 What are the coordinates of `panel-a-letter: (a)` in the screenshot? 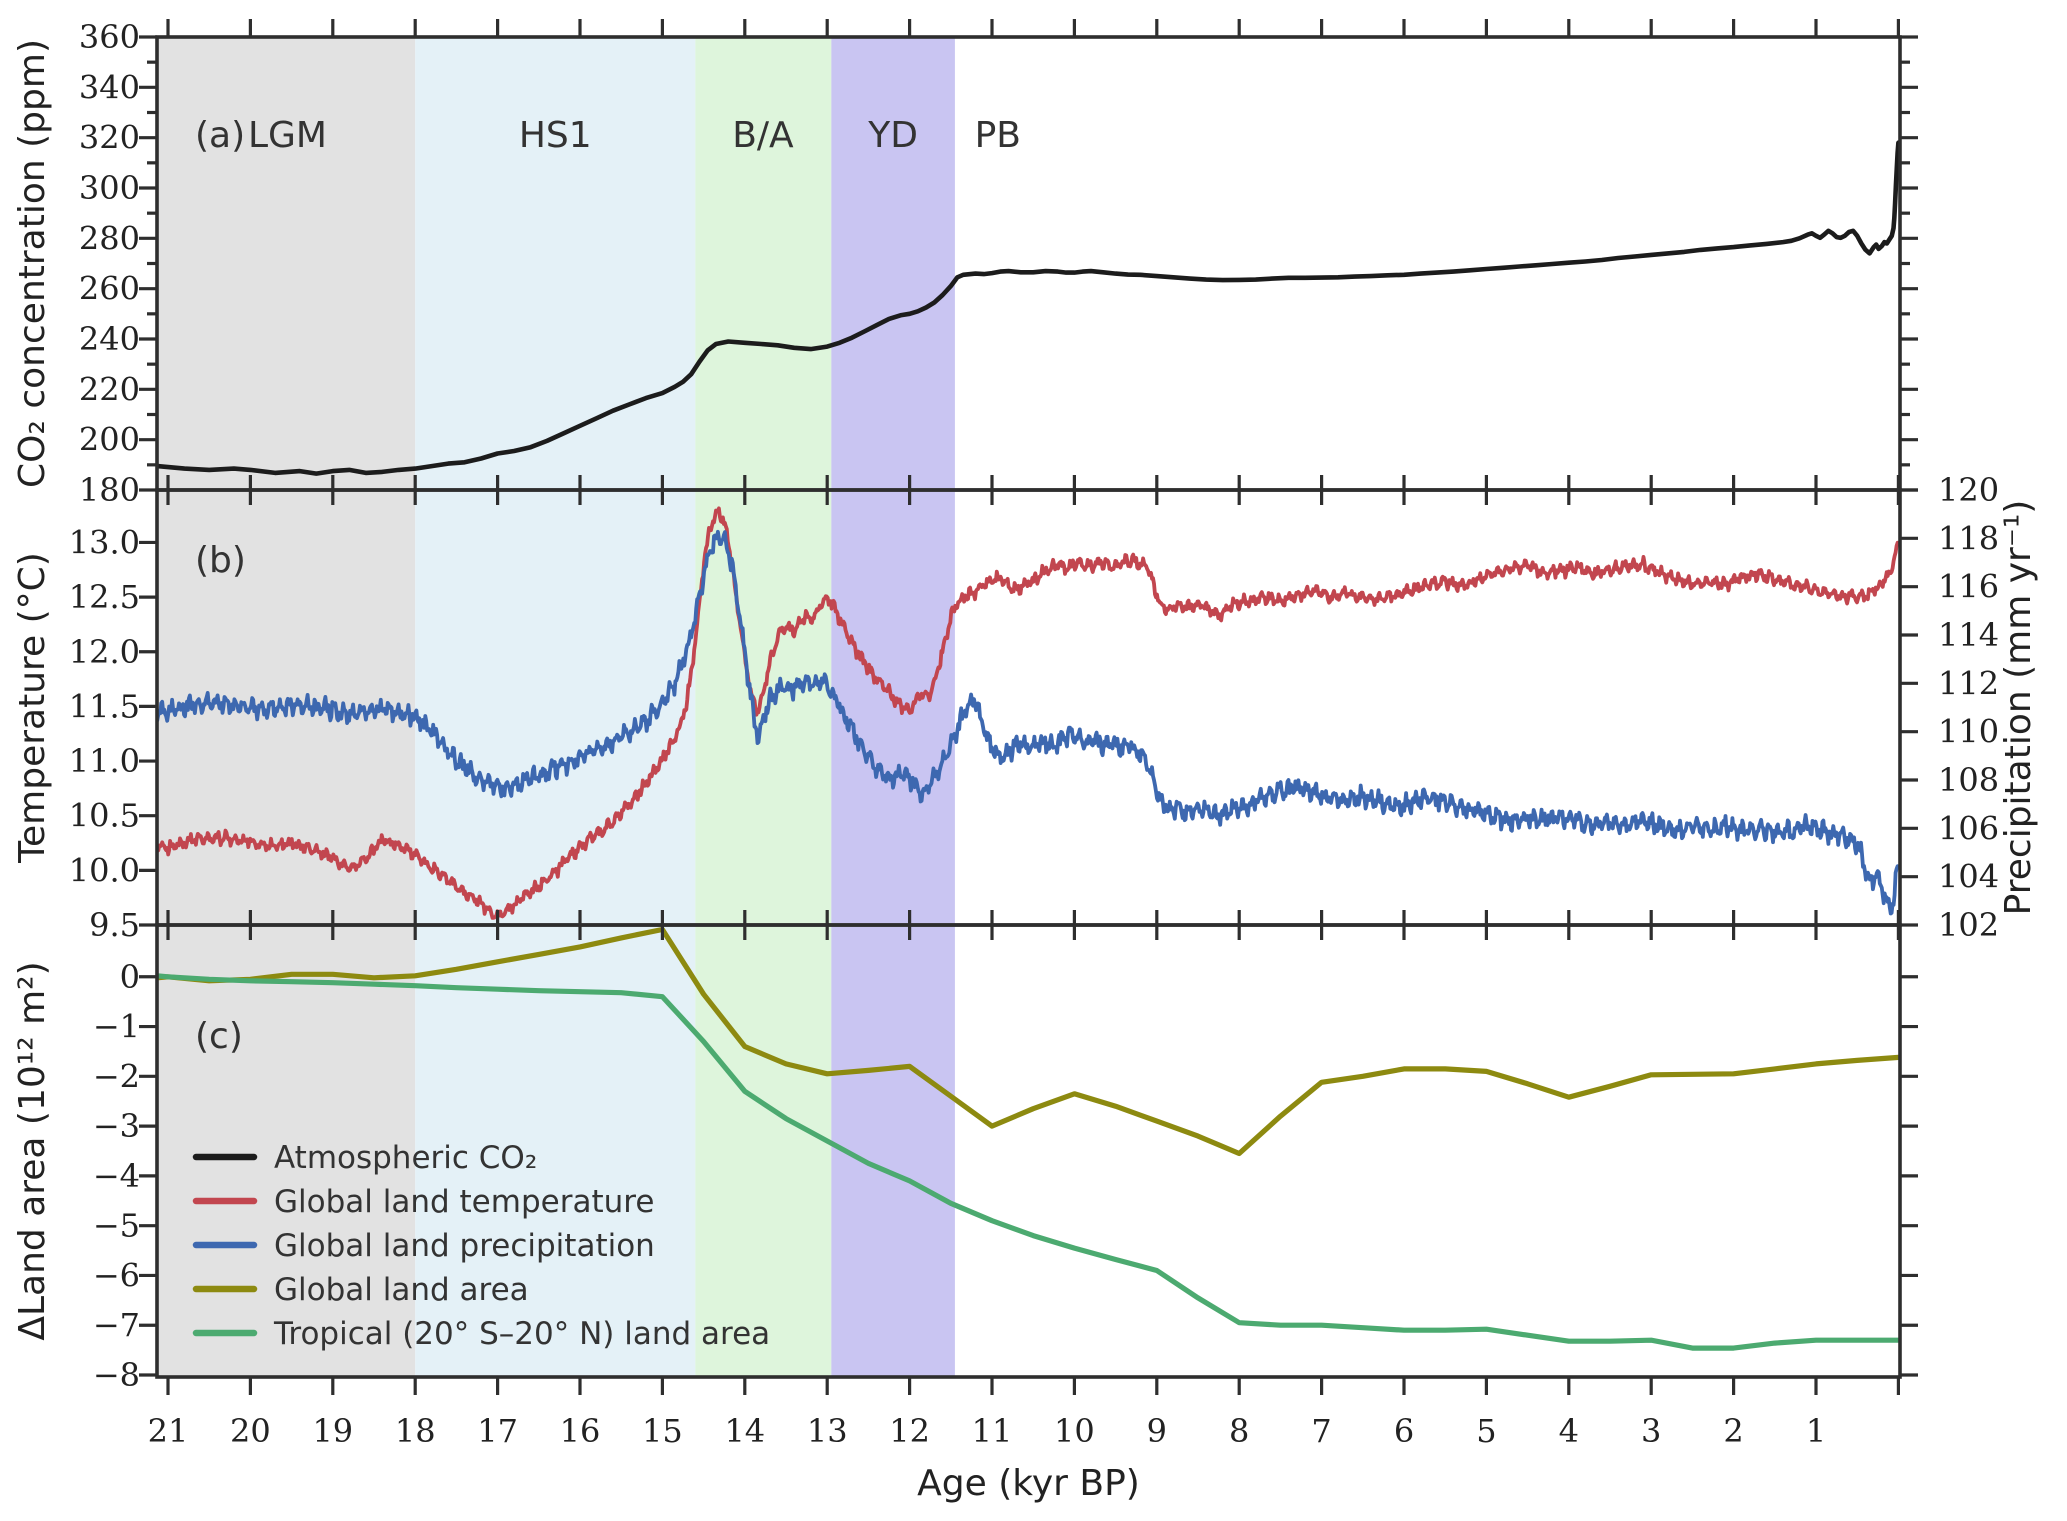 It's located at (220, 135).